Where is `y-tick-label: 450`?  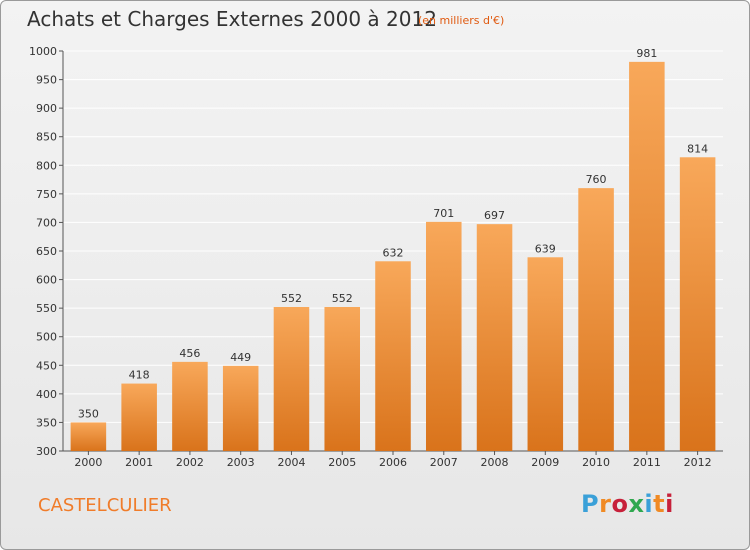
y-tick-label: 450 is located at coordinates (46, 365).